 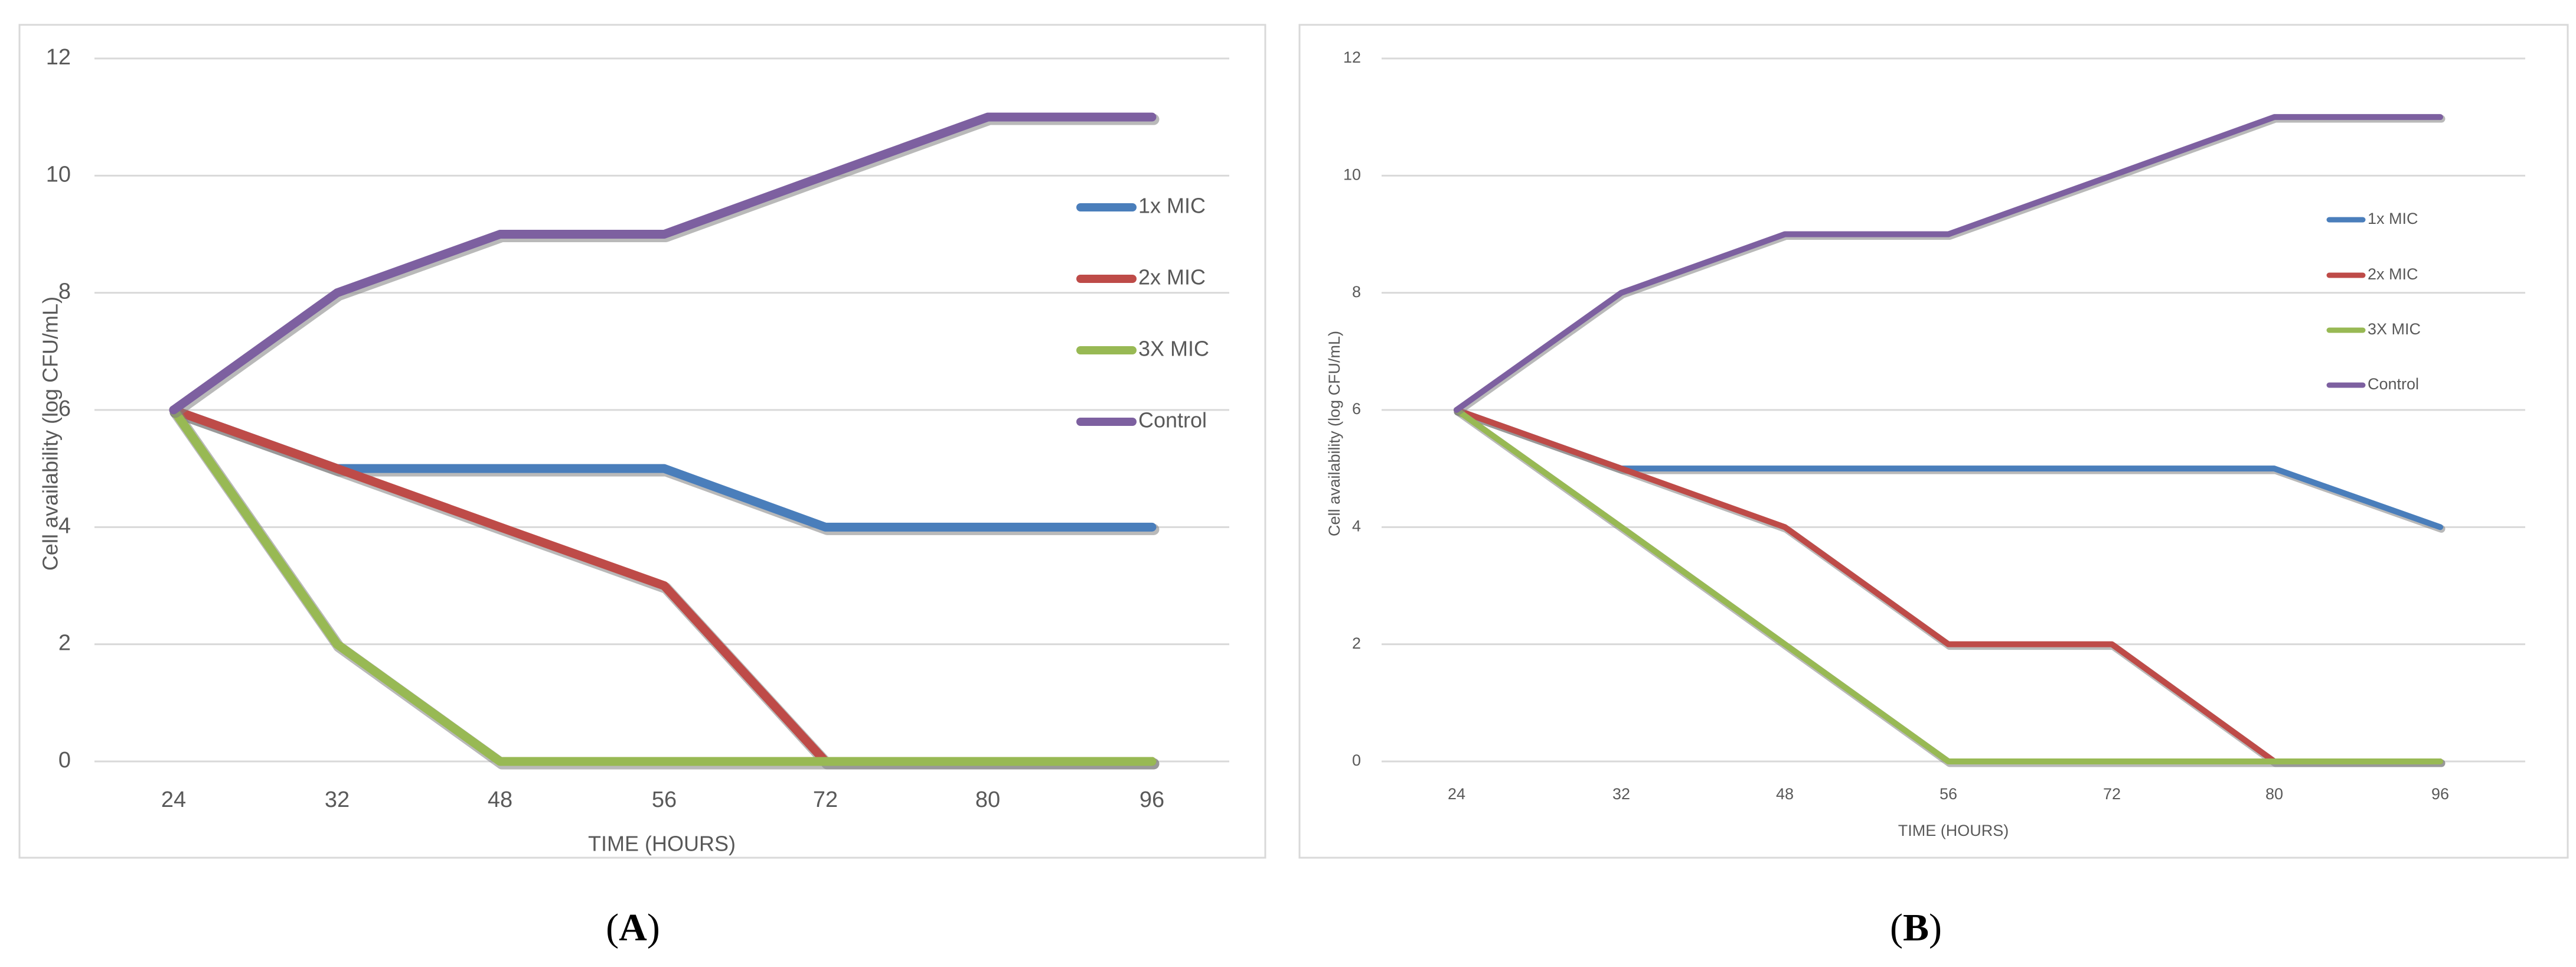 I want to click on panel-label-letter: A, so click(x=633, y=928).